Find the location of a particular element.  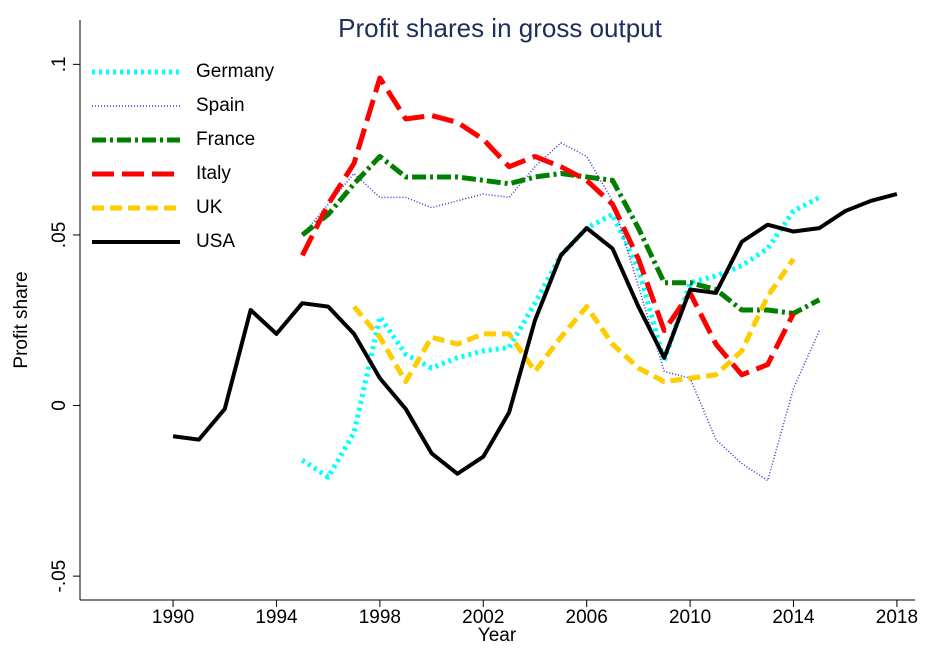

chart-title: Profit shares in gross output is located at coordinates (500, 28).